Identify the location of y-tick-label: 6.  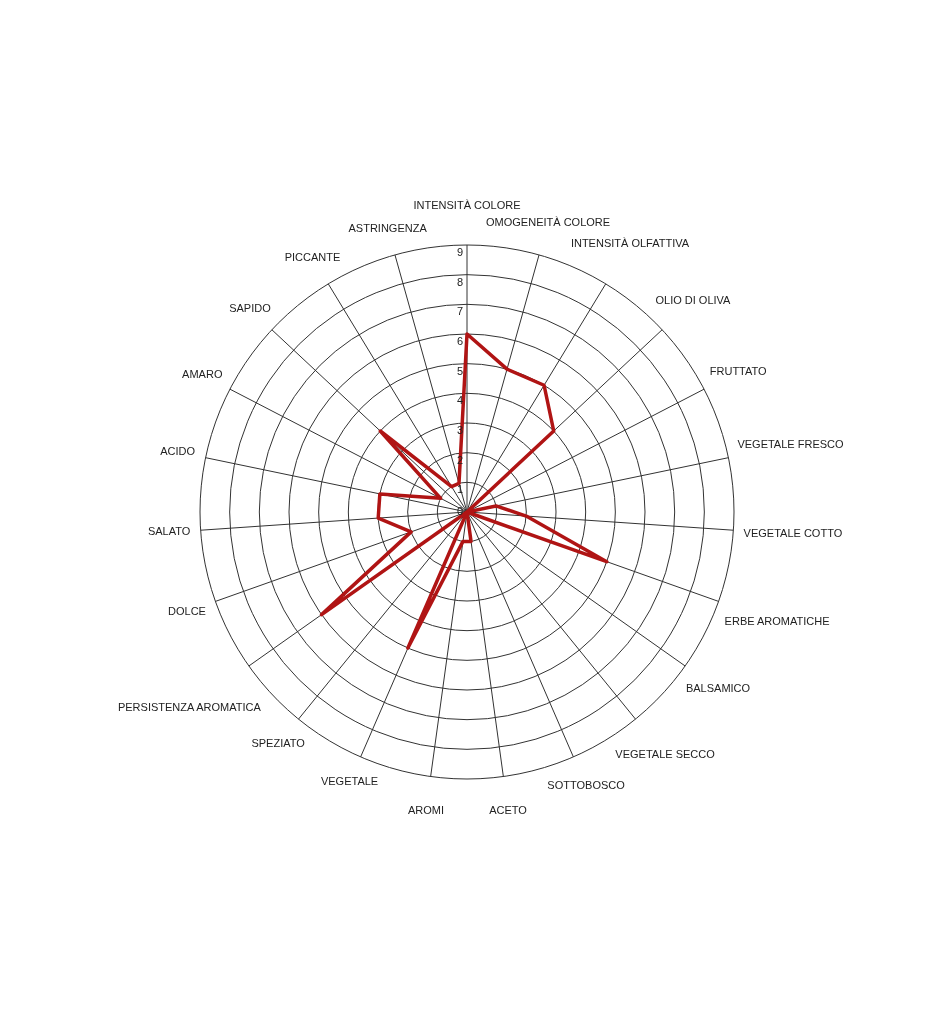
(459, 341).